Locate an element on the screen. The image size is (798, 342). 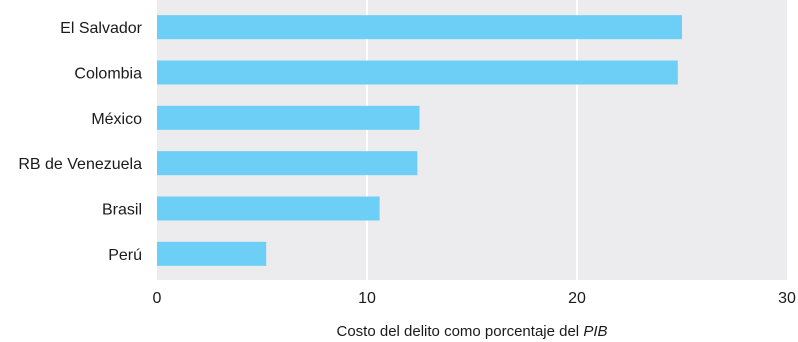
x-tick-label-10: 10 is located at coordinates (367, 298).